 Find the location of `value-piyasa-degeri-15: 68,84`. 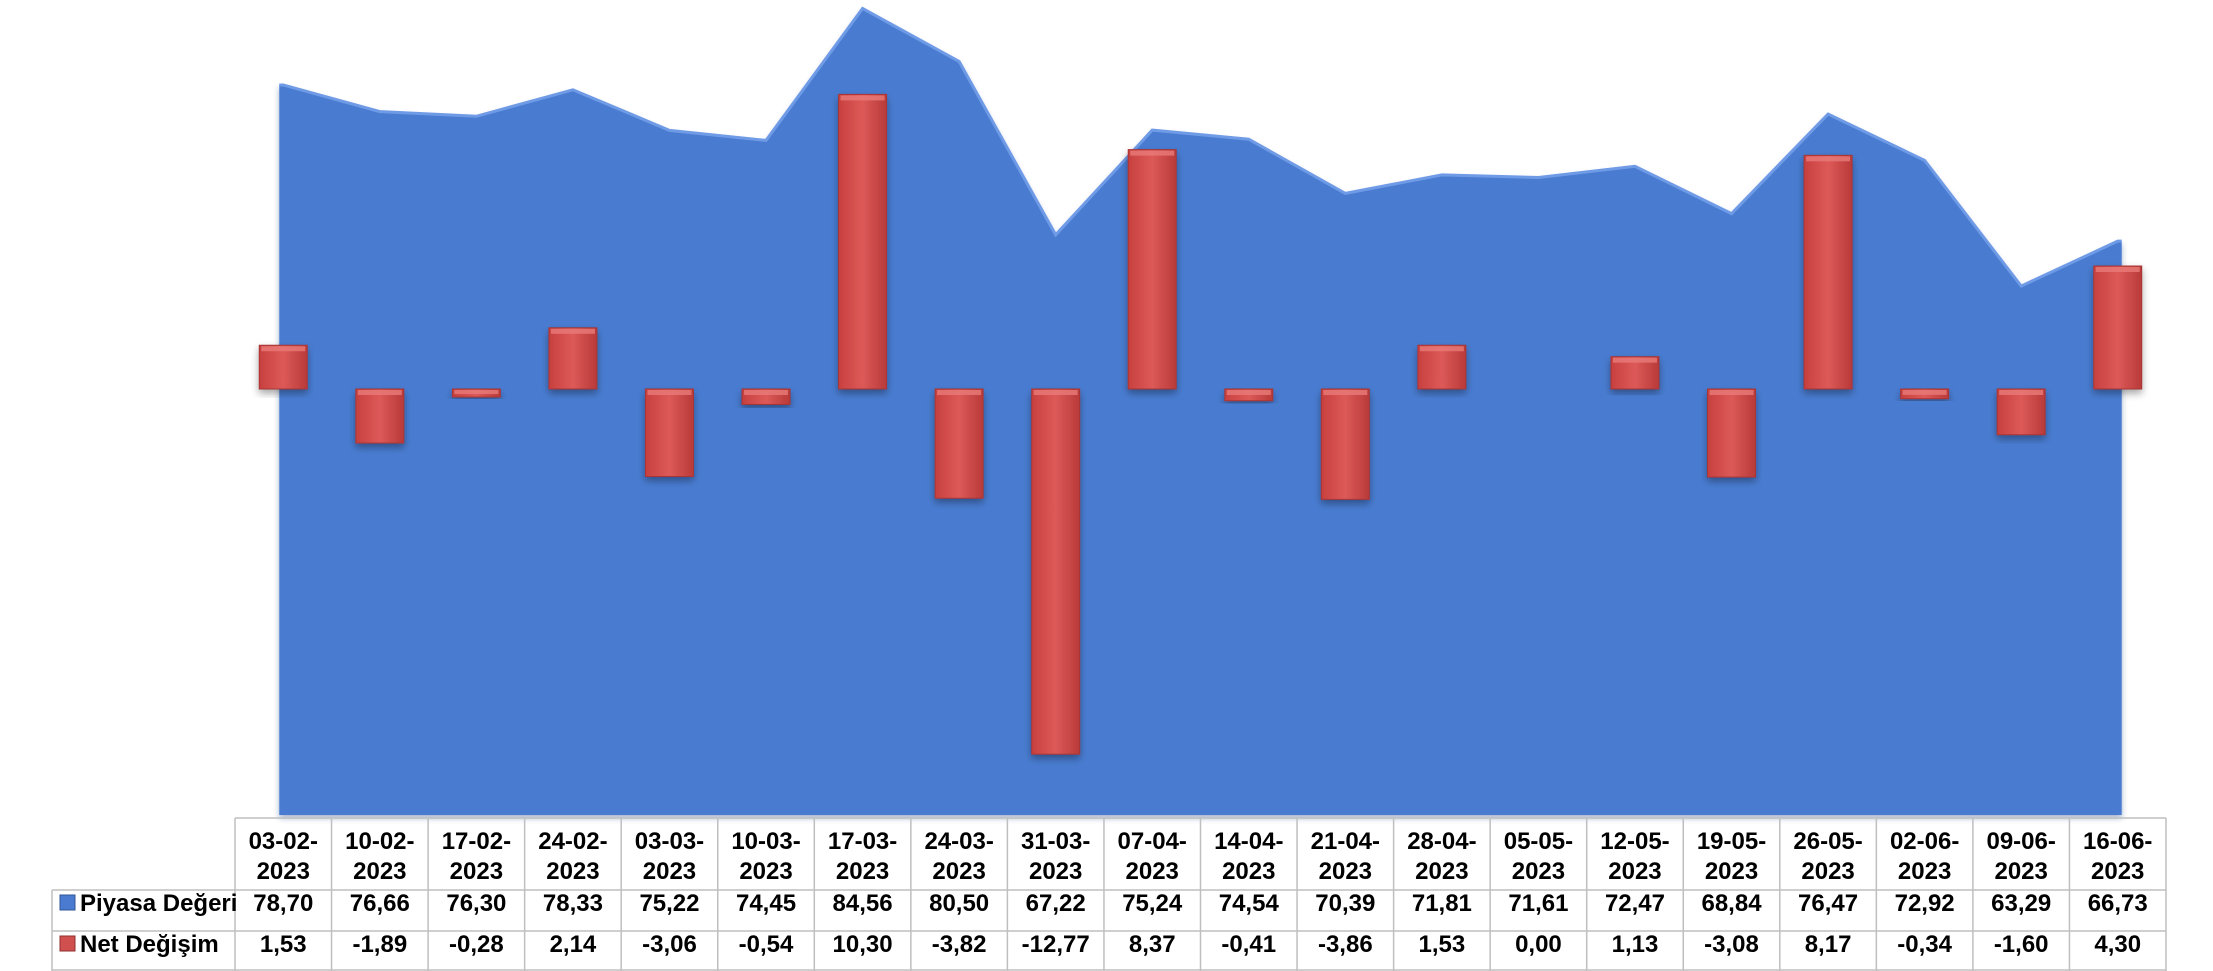

value-piyasa-degeri-15: 68,84 is located at coordinates (1731, 903).